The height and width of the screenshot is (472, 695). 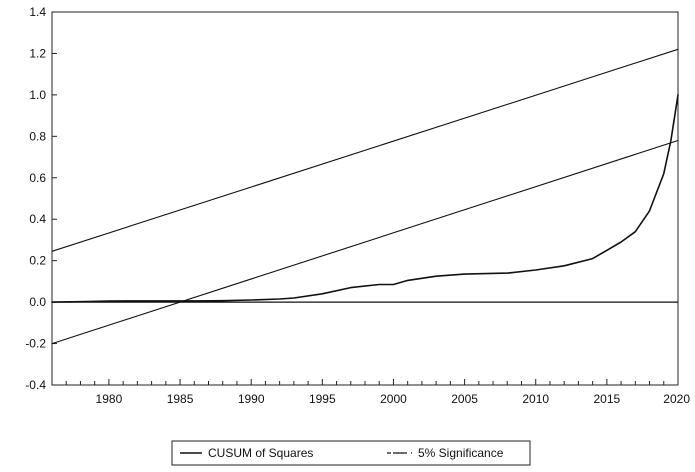 What do you see at coordinates (37, 95) in the screenshot?
I see `y-tick-label: 1.0` at bounding box center [37, 95].